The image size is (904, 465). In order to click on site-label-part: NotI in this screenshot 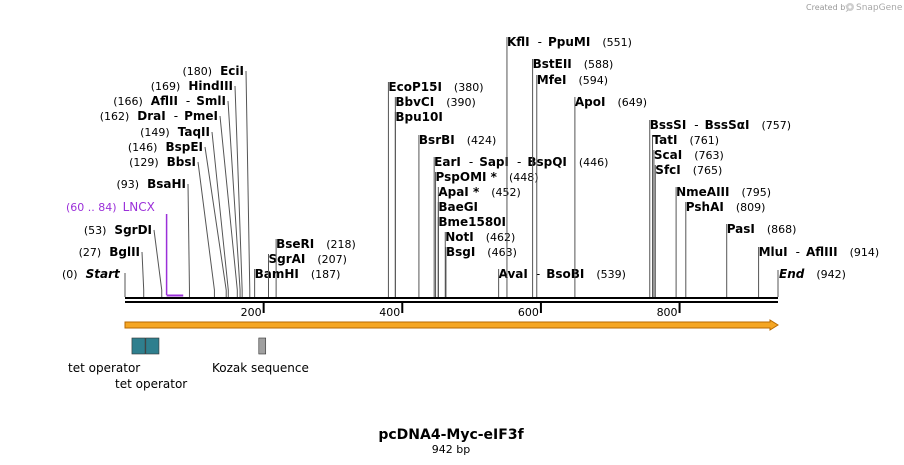, I will do `click(459, 237)`.